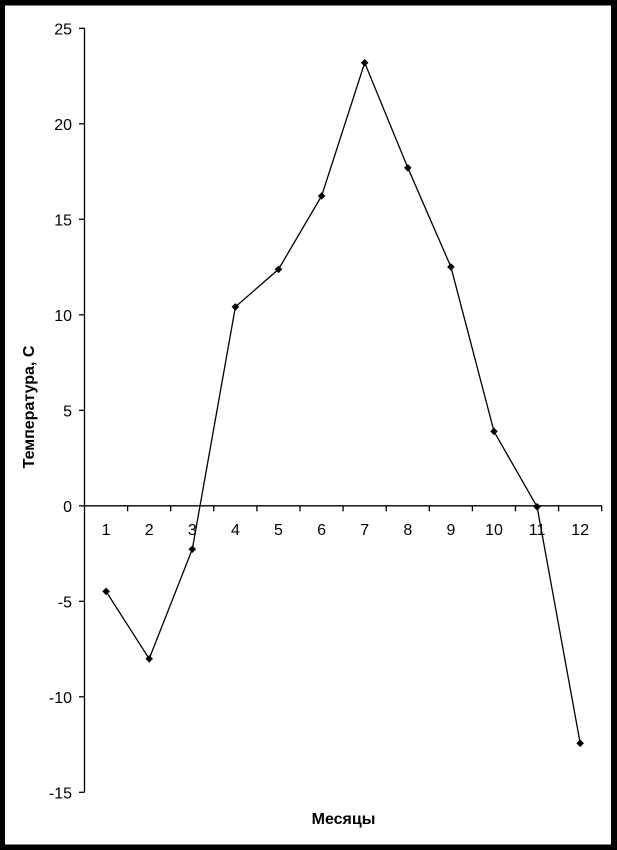  What do you see at coordinates (192, 530) in the screenshot?
I see `svg-text: 3` at bounding box center [192, 530].